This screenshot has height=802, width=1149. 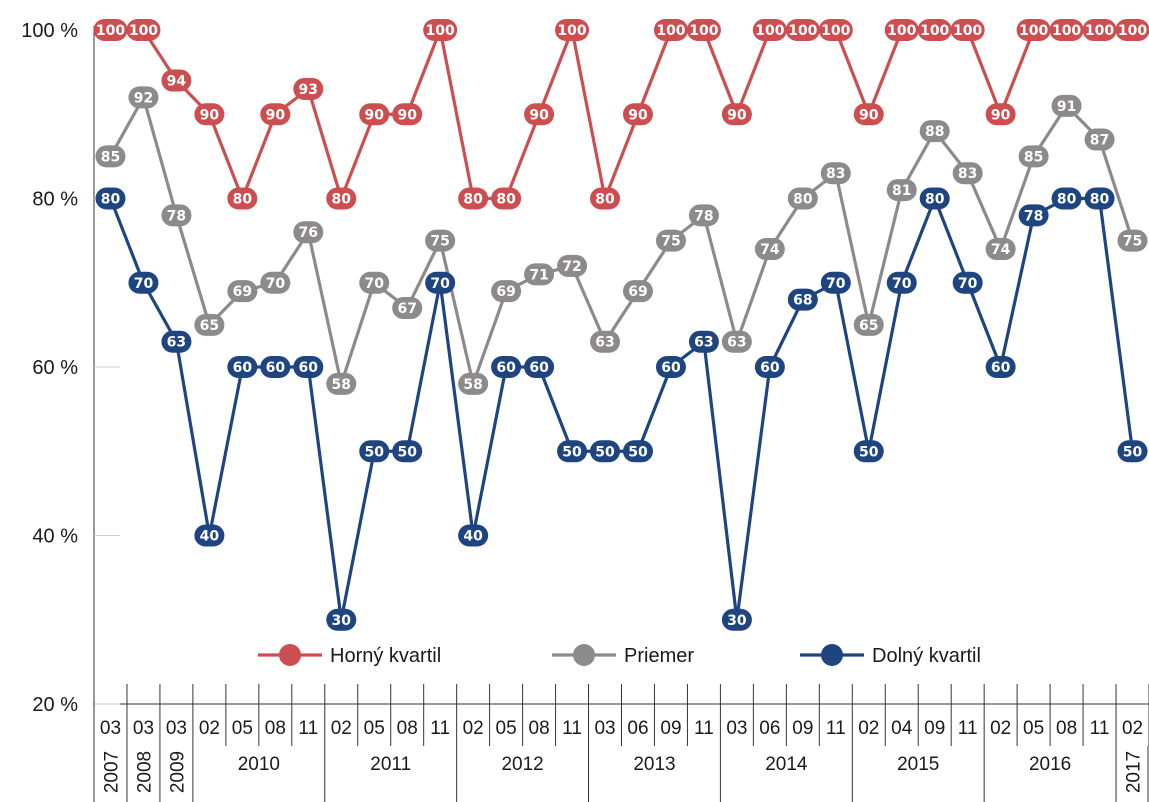 What do you see at coordinates (934, 132) in the screenshot?
I see `data-label: 88` at bounding box center [934, 132].